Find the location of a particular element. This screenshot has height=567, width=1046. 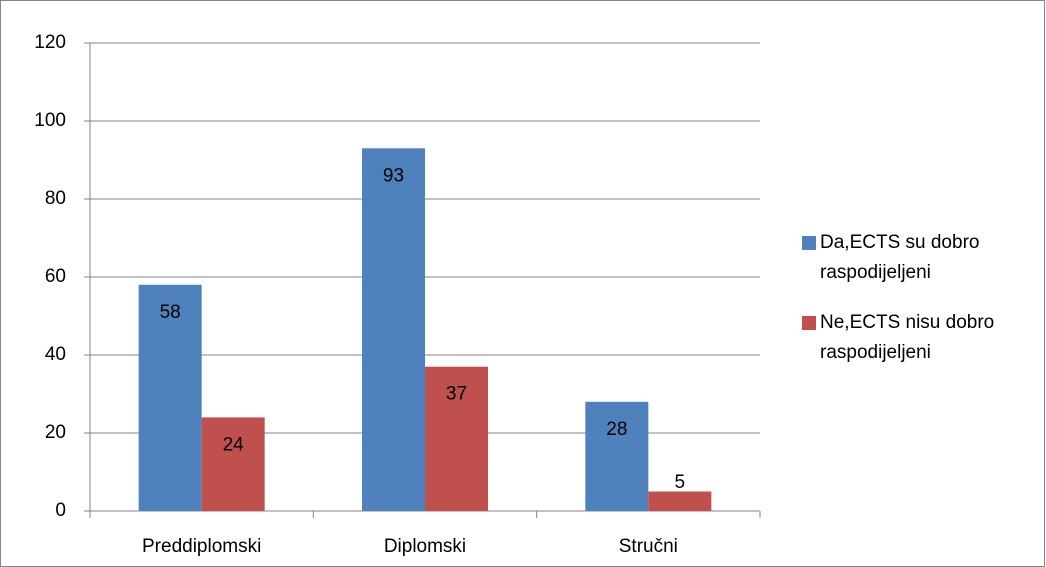

y-tick-label: 80 is located at coordinates (55, 198).